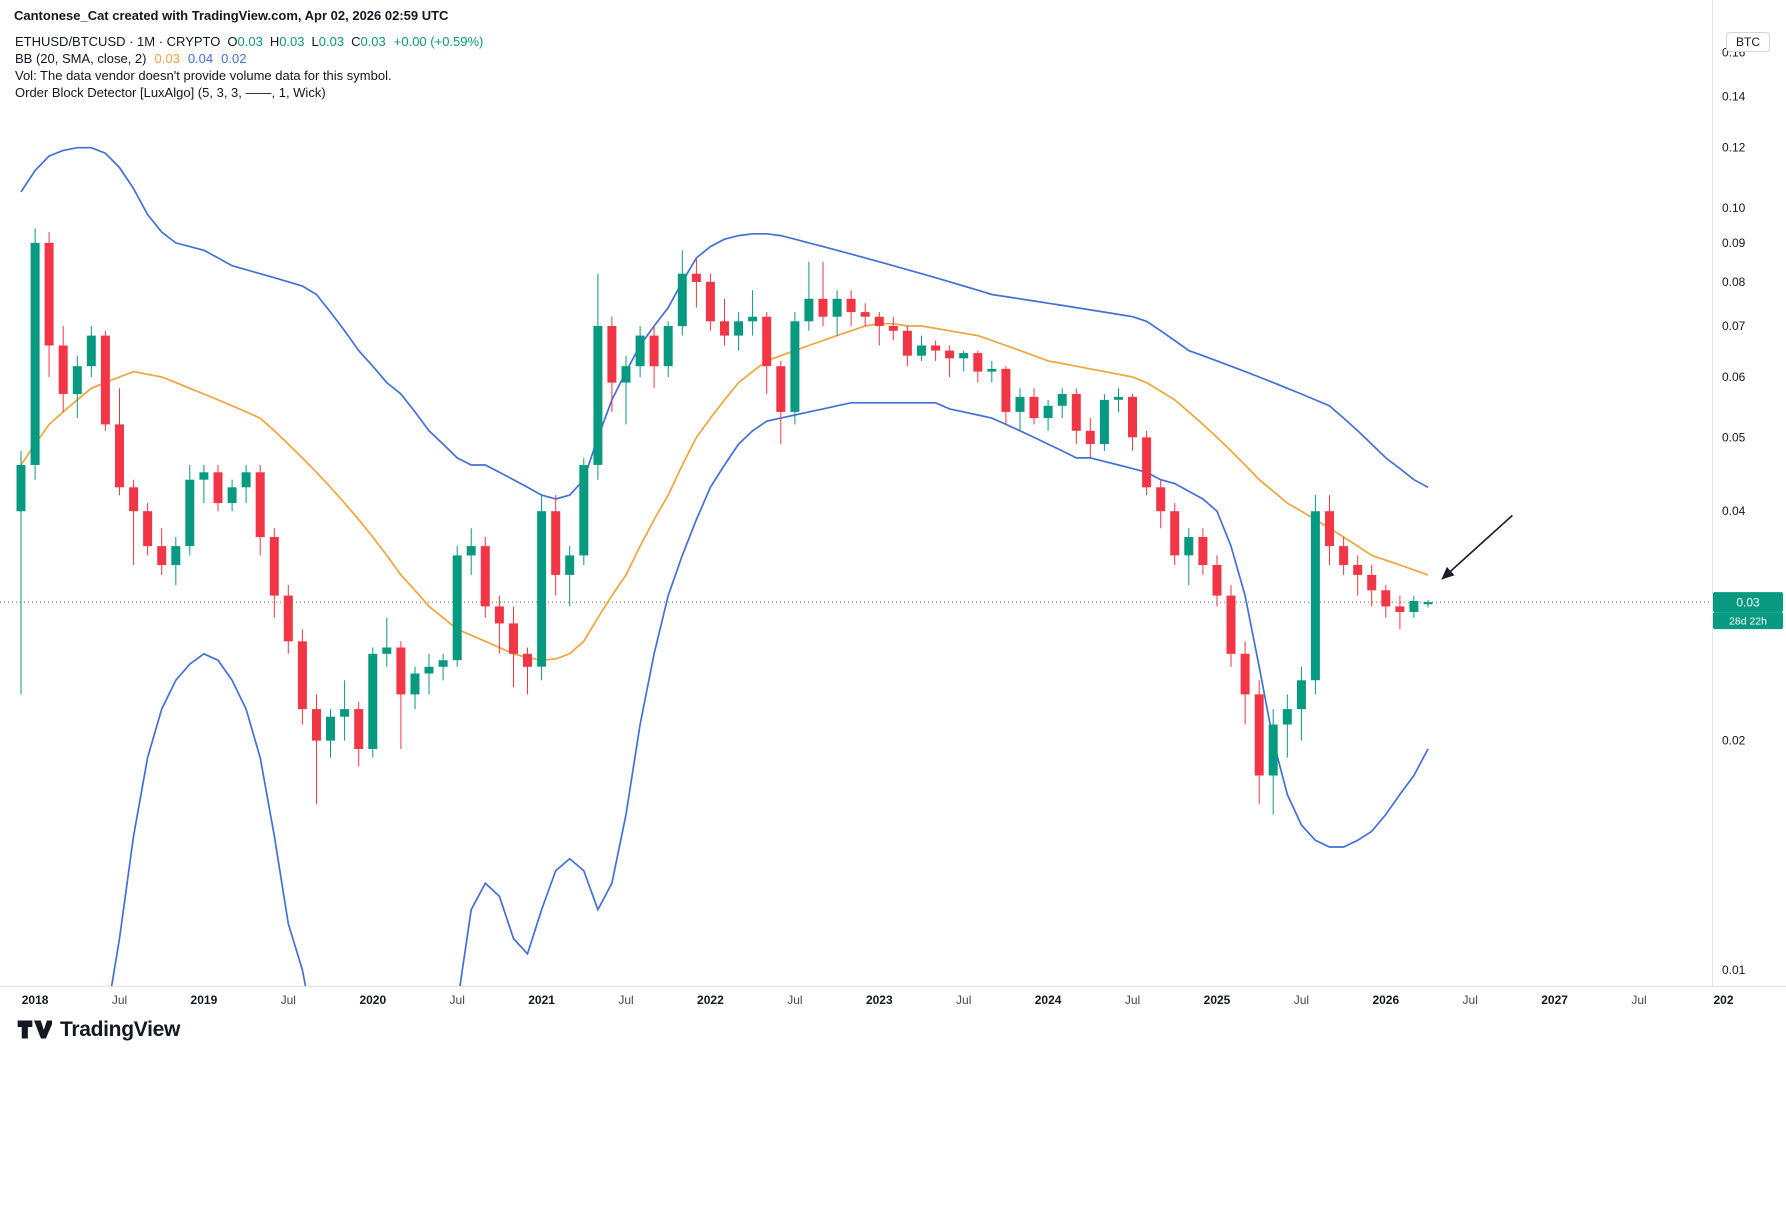  Describe the element at coordinates (118, 41) in the screenshot. I see `symbol-title: ETHUSD/BTCUSD · 1M · CRYPTO` at that location.